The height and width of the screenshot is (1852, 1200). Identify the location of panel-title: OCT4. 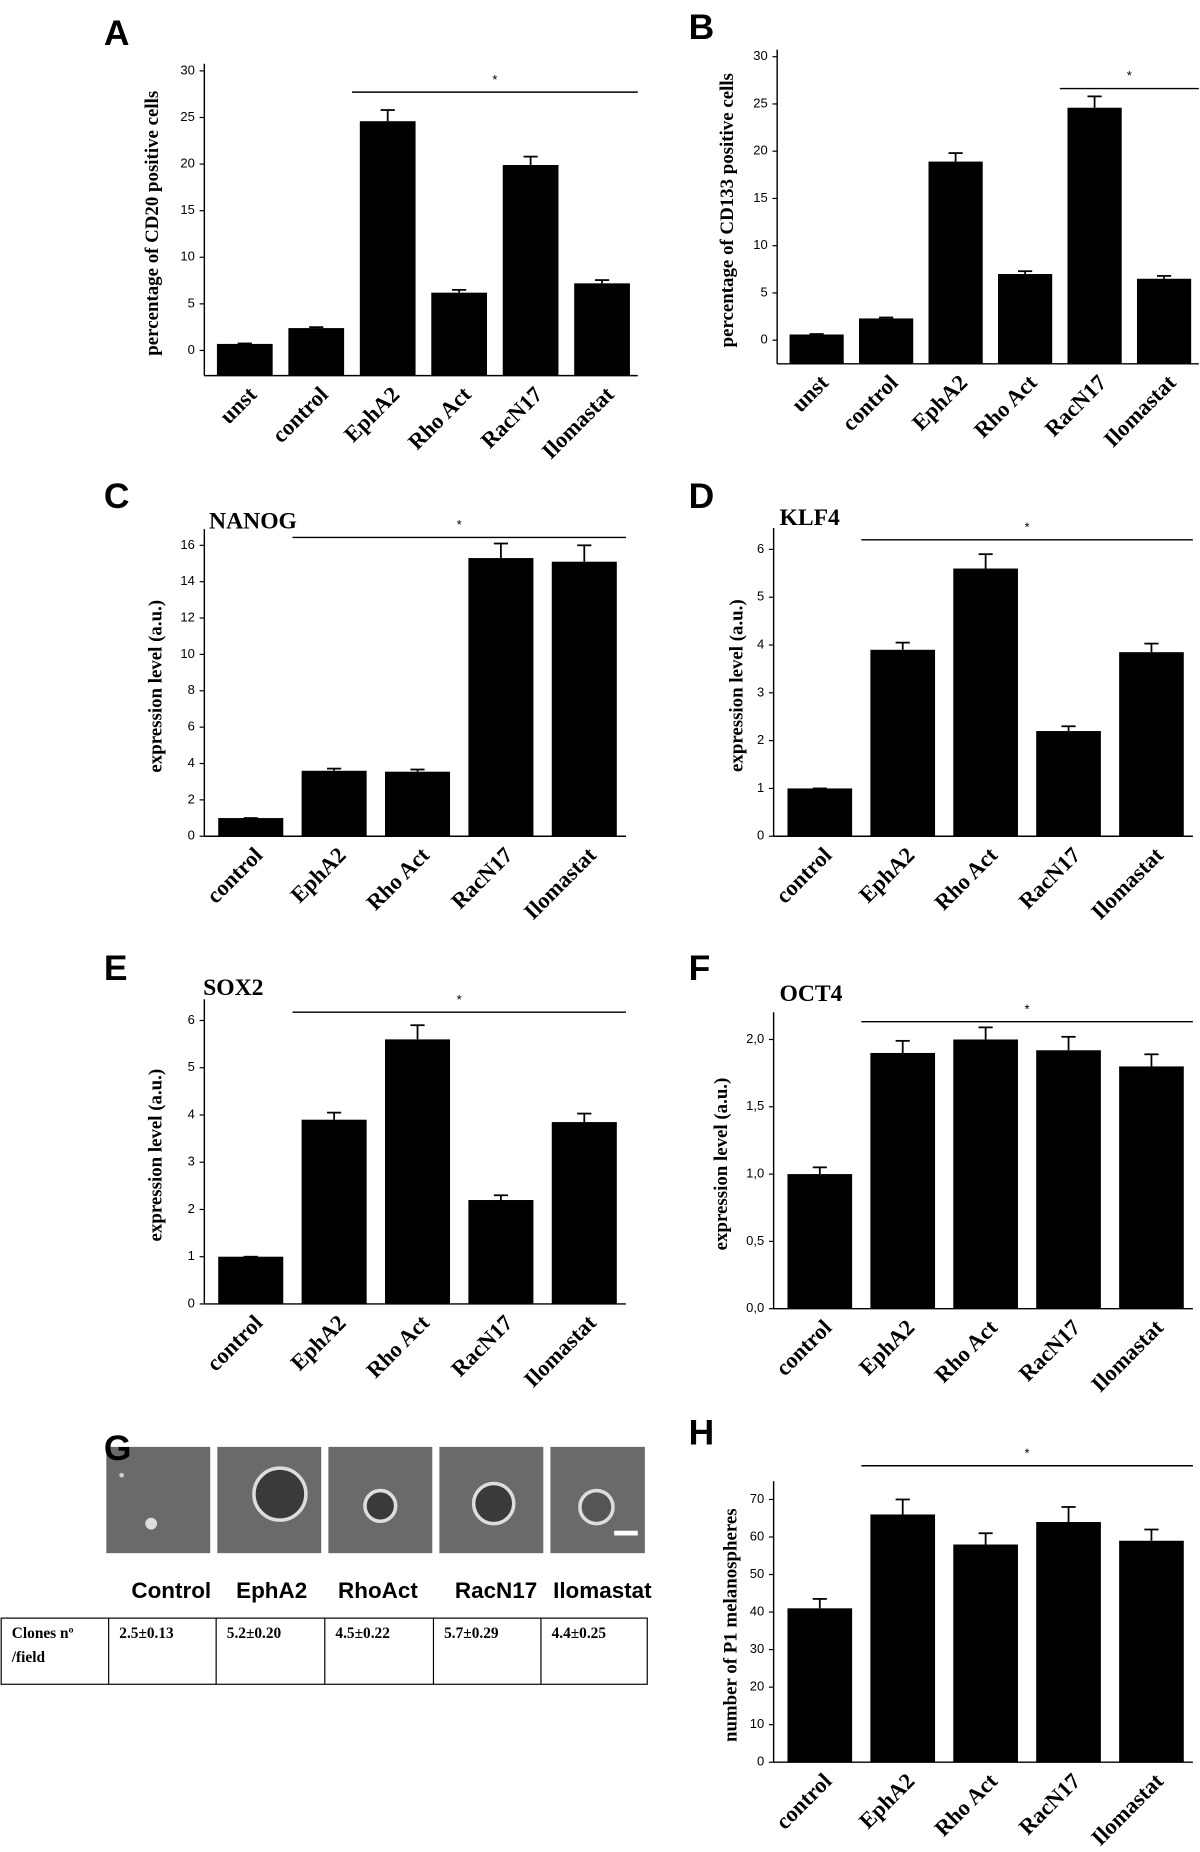
(811, 994).